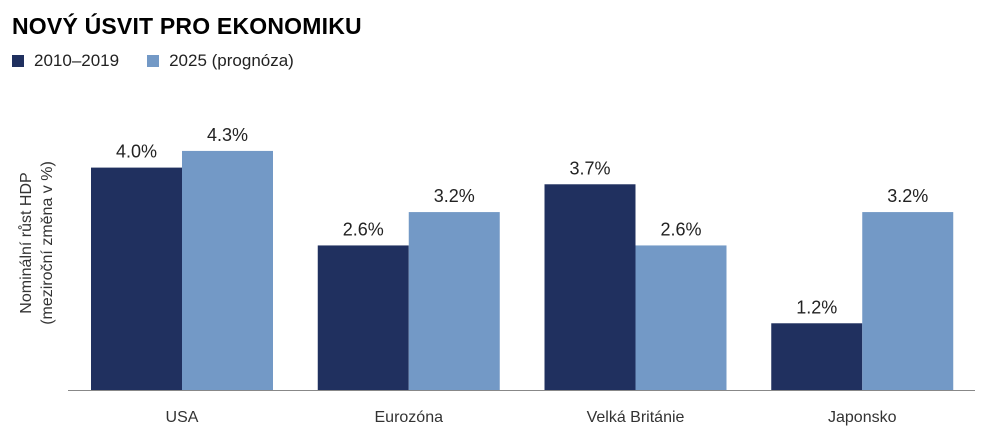 The height and width of the screenshot is (439, 982). Describe the element at coordinates (636, 417) in the screenshot. I see `x-tick-label-2: Velká Británie` at that location.